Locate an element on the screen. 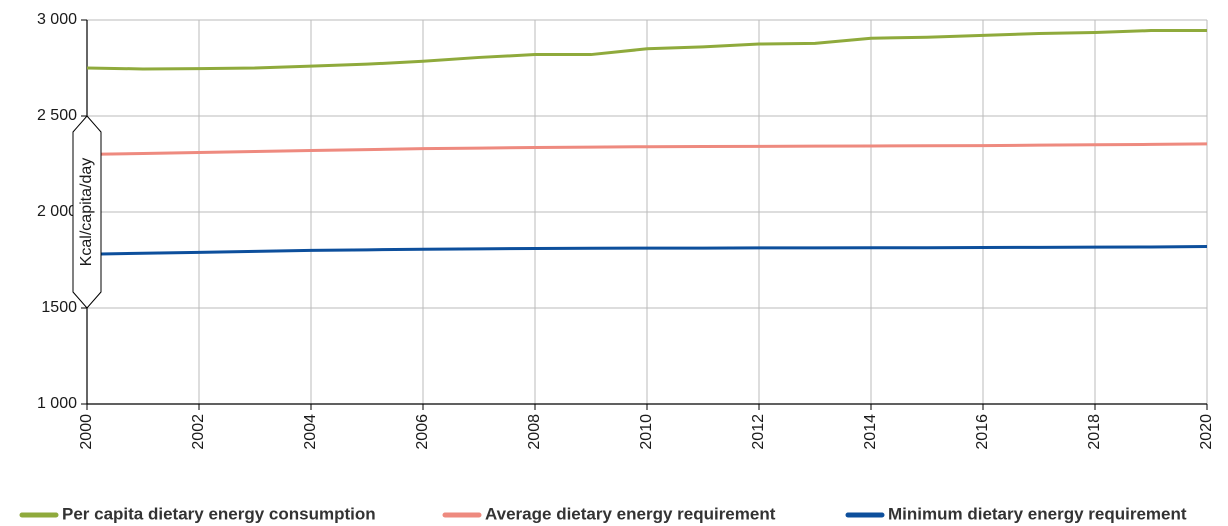 The width and height of the screenshot is (1228, 526). x-tick-label: 2018 is located at coordinates (1094, 432).